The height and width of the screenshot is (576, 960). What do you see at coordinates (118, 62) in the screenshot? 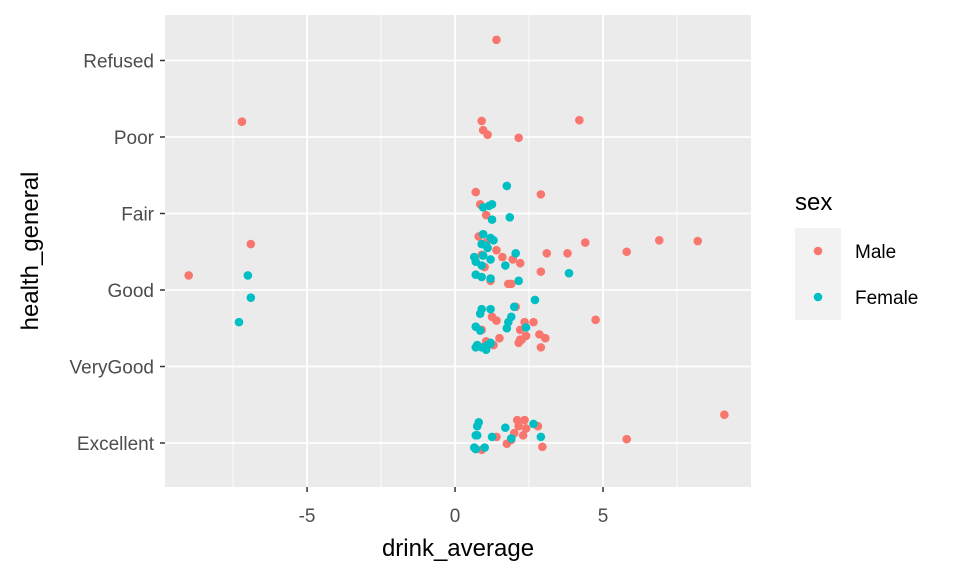
I see `y-tick-label: Refused` at bounding box center [118, 62].